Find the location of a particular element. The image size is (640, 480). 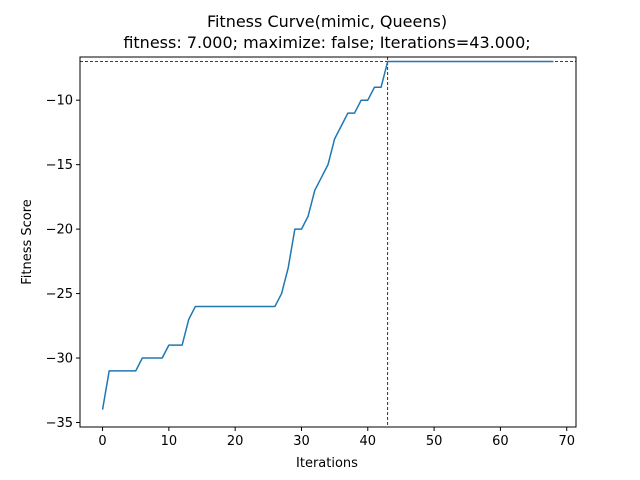

x-tick-label: 20 is located at coordinates (235, 441).